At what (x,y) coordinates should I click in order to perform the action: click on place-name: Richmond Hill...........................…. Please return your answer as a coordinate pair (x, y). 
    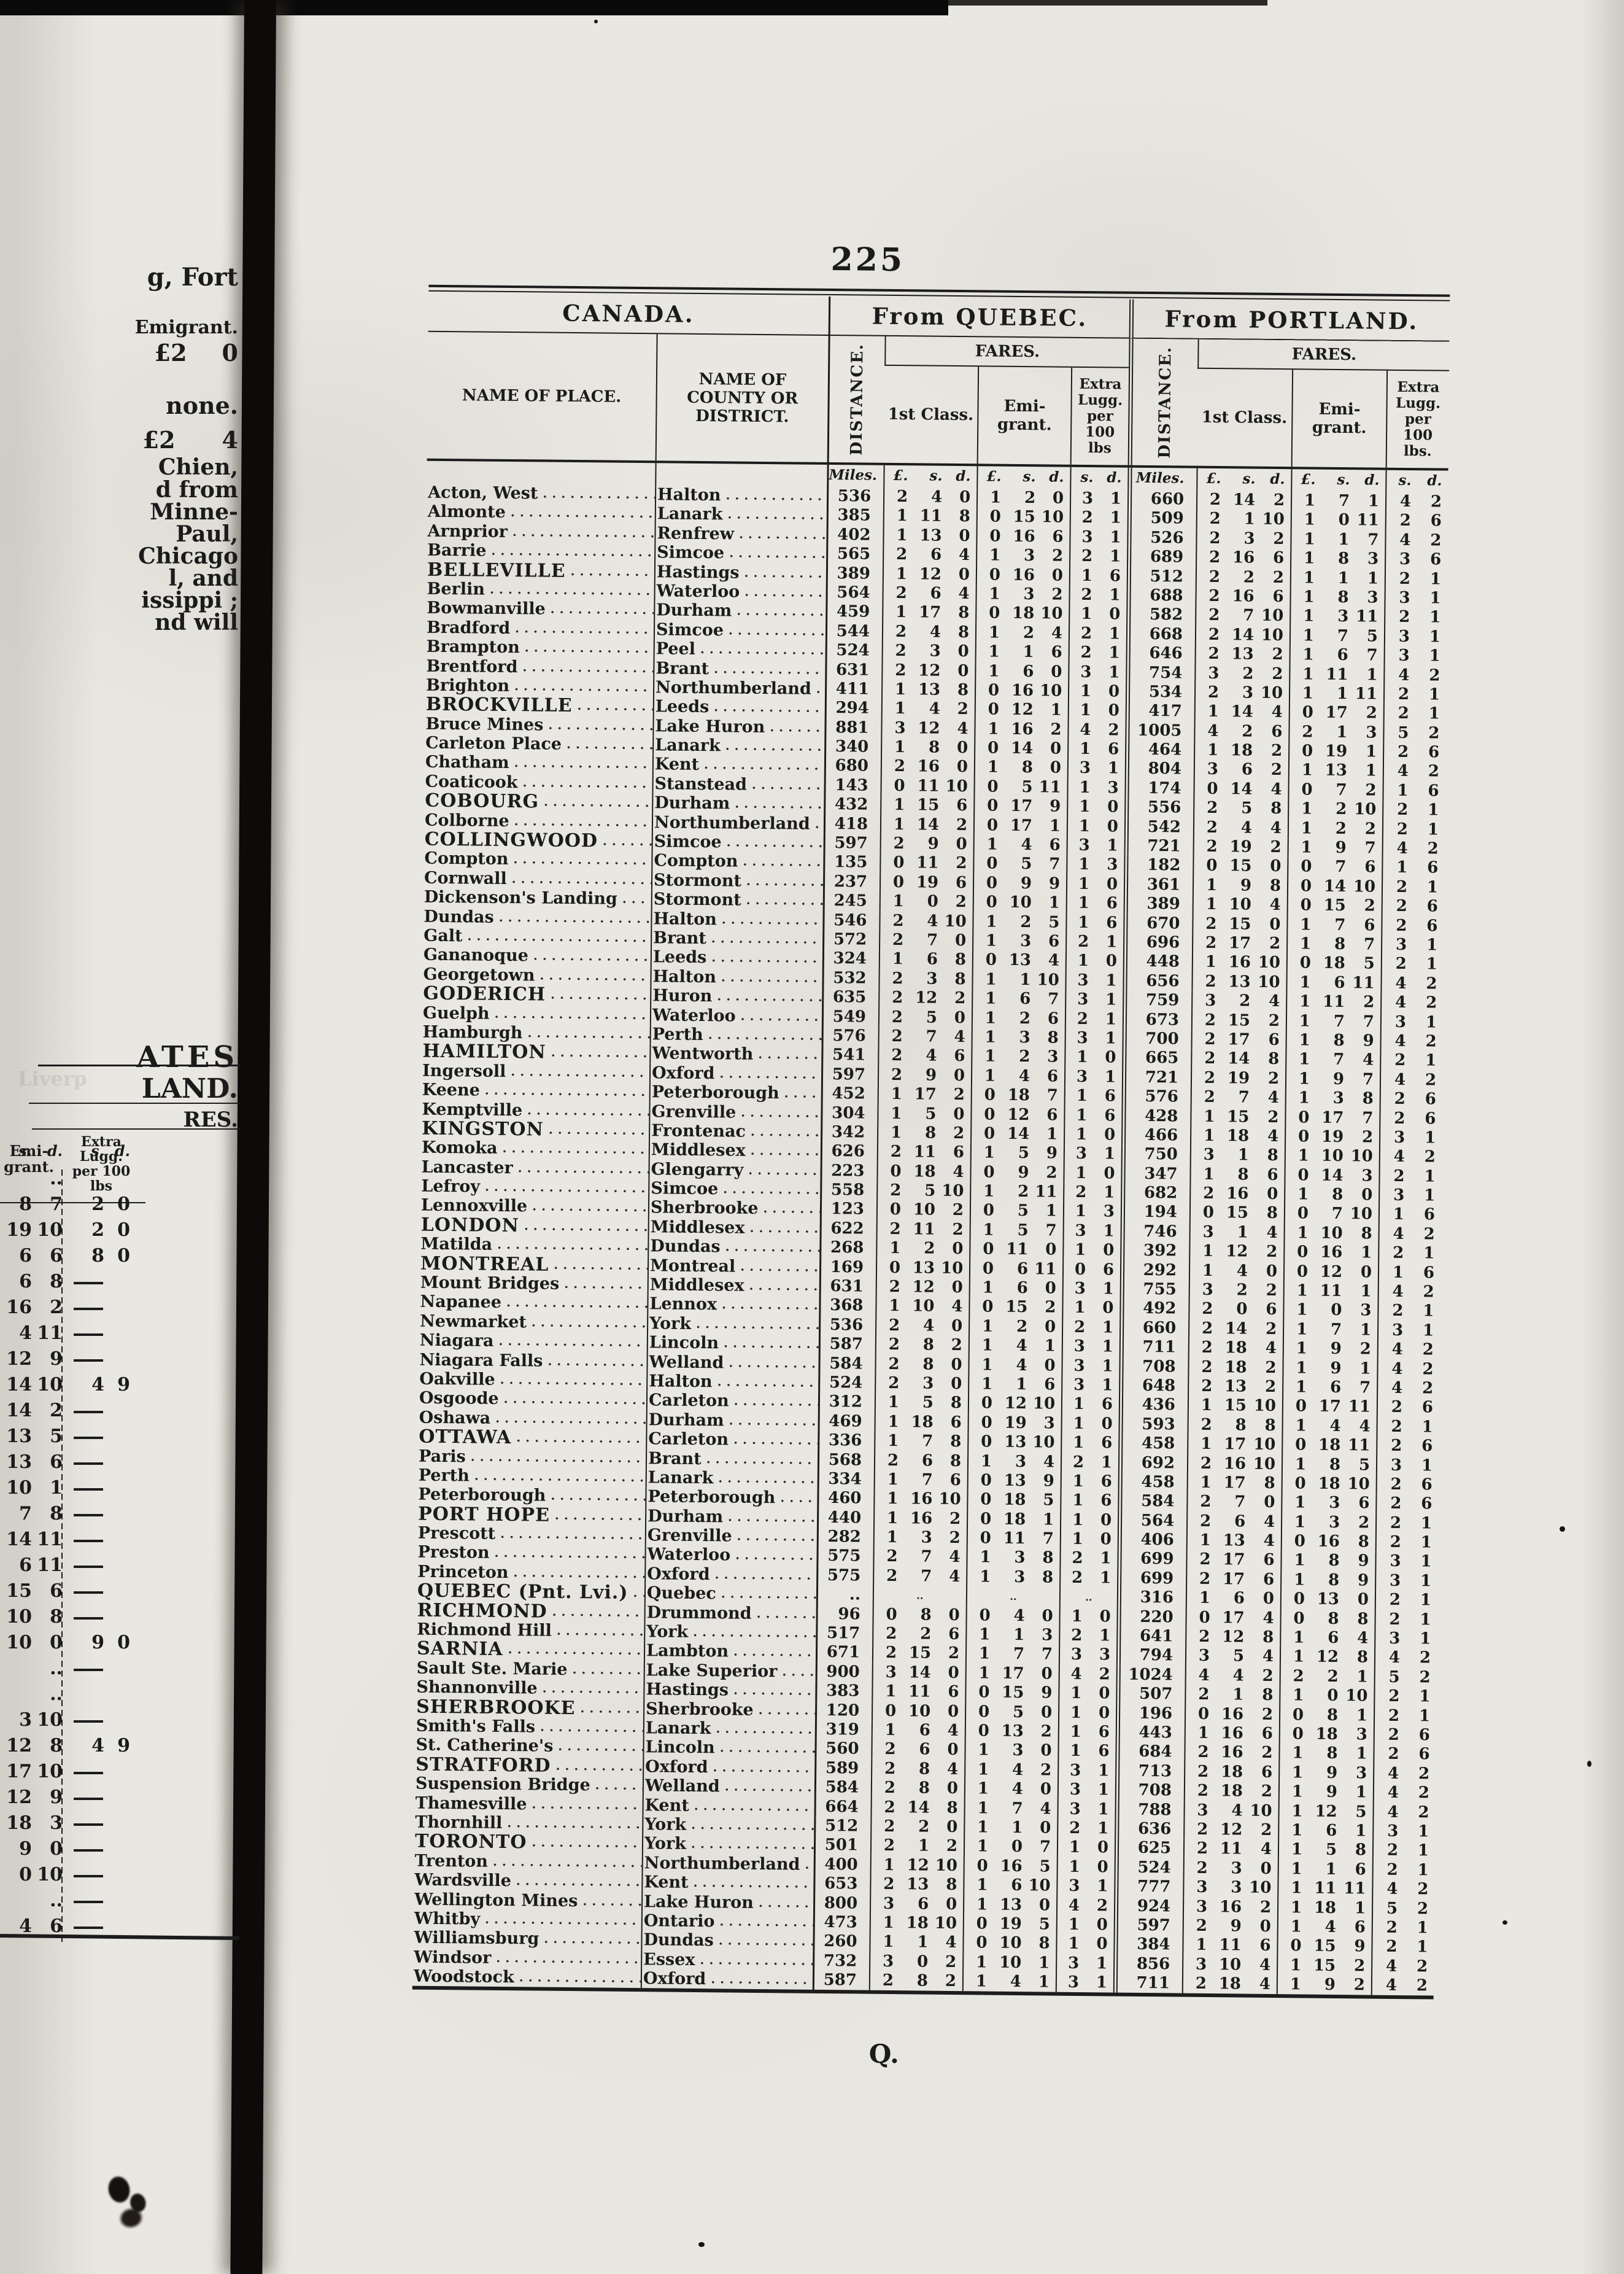
    Looking at the image, I should click on (530, 1631).